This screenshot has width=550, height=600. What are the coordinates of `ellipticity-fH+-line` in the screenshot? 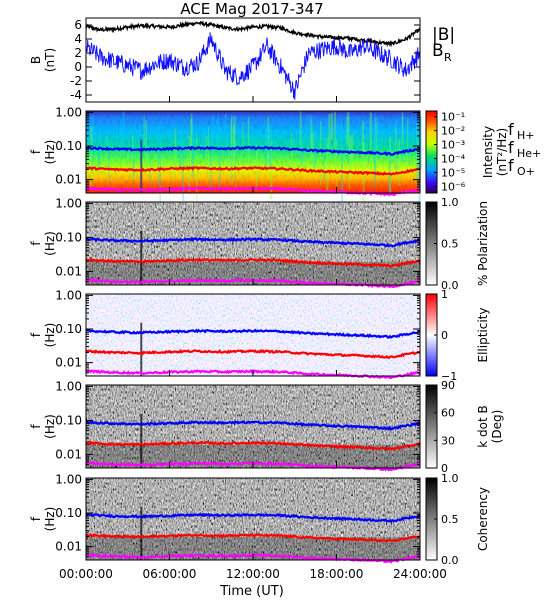 It's located at (253, 333).